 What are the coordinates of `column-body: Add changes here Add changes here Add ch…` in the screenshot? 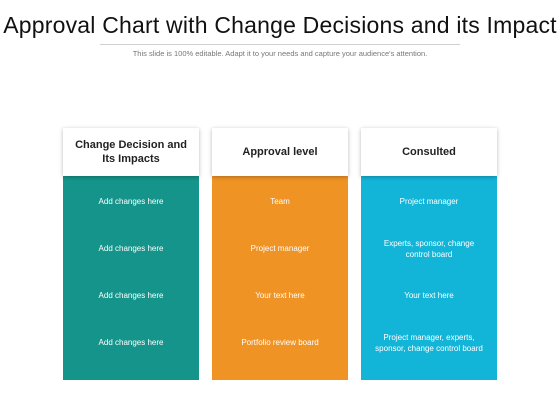 It's located at (131, 278).